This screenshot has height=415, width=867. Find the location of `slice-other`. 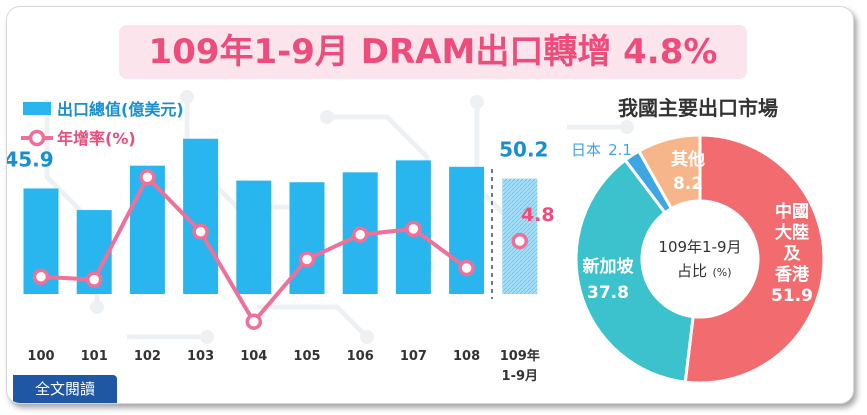

slice-other is located at coordinates (669, 172).